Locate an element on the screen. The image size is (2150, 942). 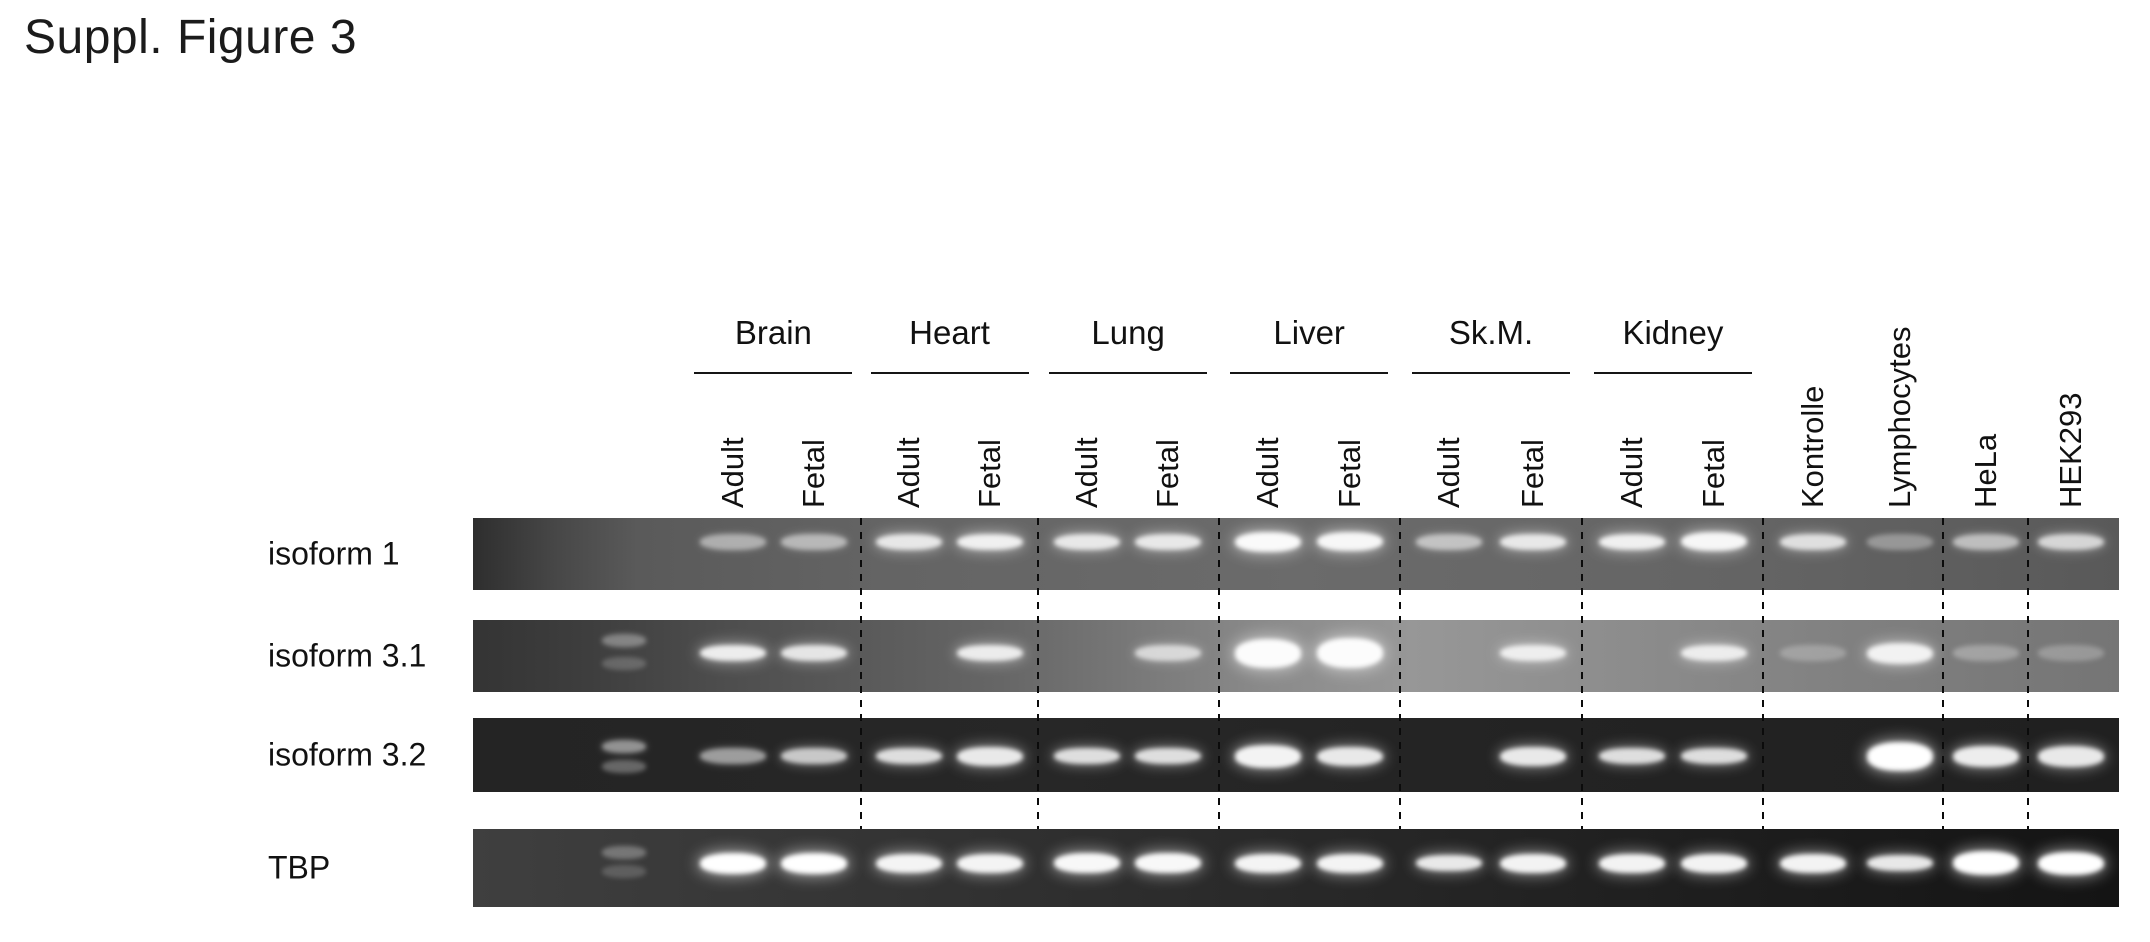
figure-title: Suppl. Figure 3 is located at coordinates (191, 37).